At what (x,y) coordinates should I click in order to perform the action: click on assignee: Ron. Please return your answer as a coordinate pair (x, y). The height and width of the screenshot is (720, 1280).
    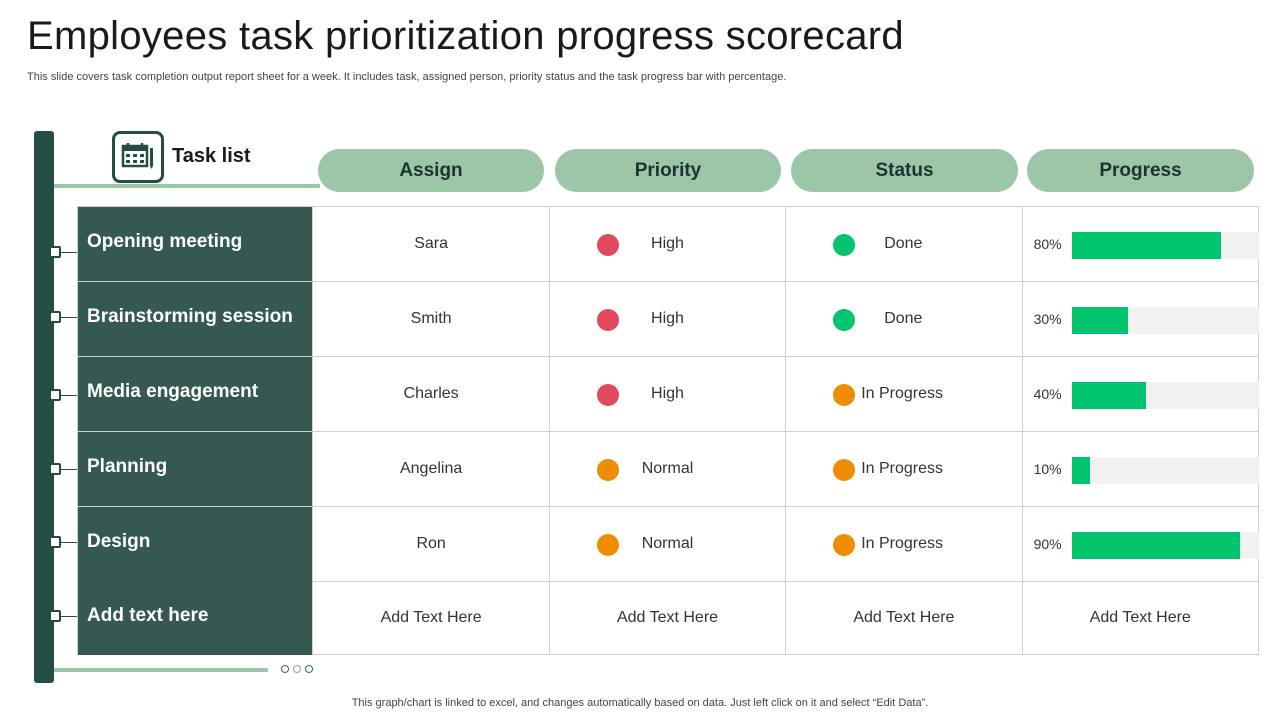
    Looking at the image, I should click on (431, 543).